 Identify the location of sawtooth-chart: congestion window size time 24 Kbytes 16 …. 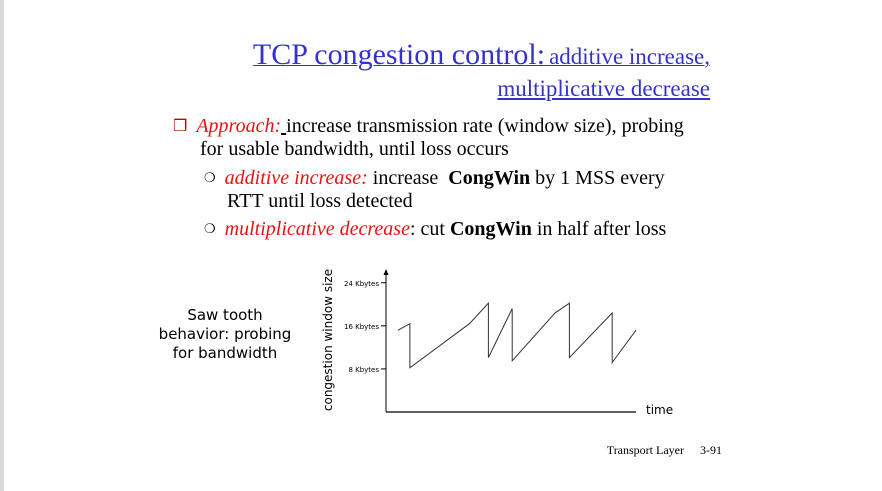
(497, 343).